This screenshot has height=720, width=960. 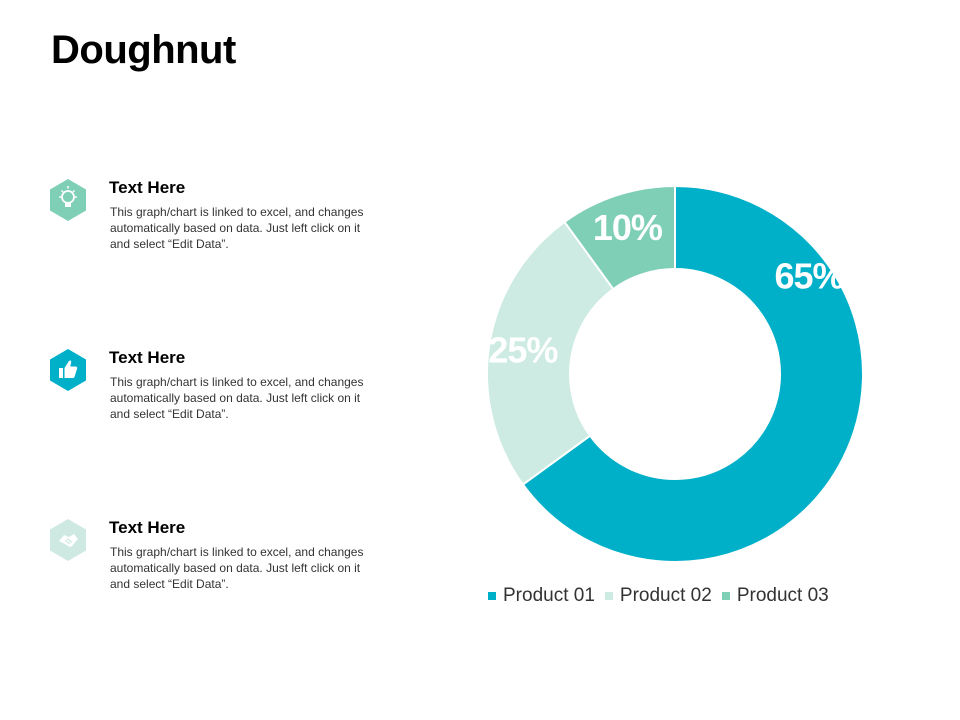 I want to click on legend-label: Product 01, so click(x=549, y=595).